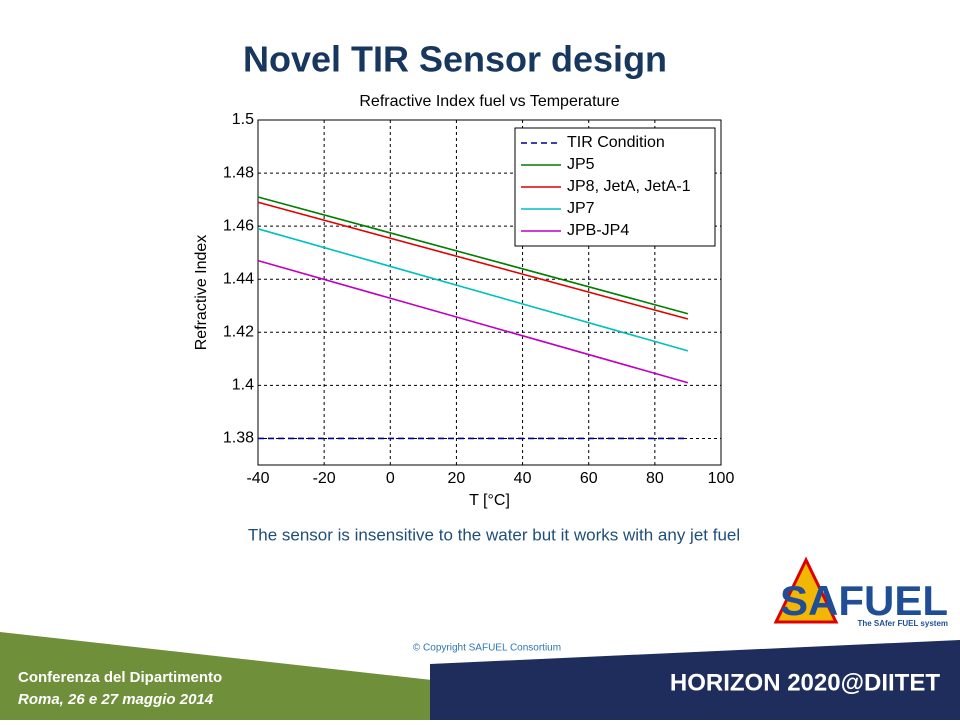 This screenshot has width=960, height=725. Describe the element at coordinates (120, 677) in the screenshot. I see `footer-text: Conferenza del Dipartimento` at that location.